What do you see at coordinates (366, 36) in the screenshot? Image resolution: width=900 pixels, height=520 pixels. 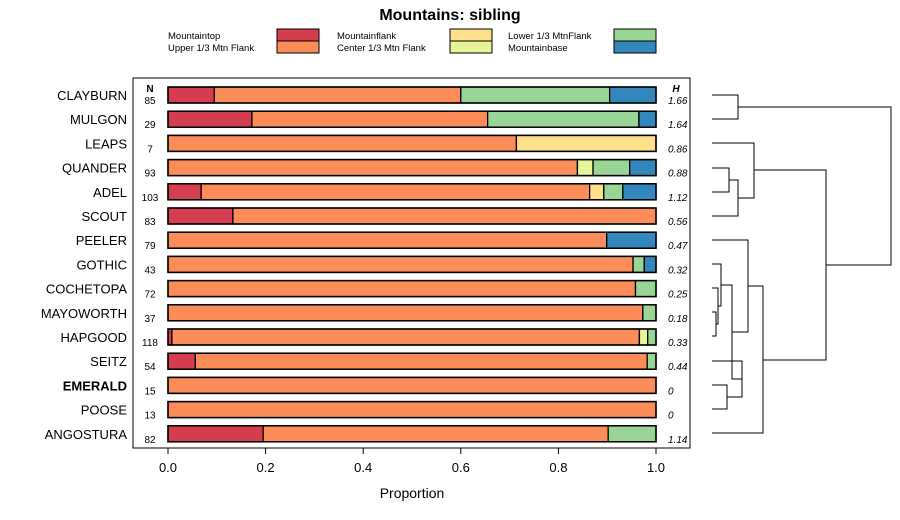 I see `legend-label-mountainflank: Mountainflank` at bounding box center [366, 36].